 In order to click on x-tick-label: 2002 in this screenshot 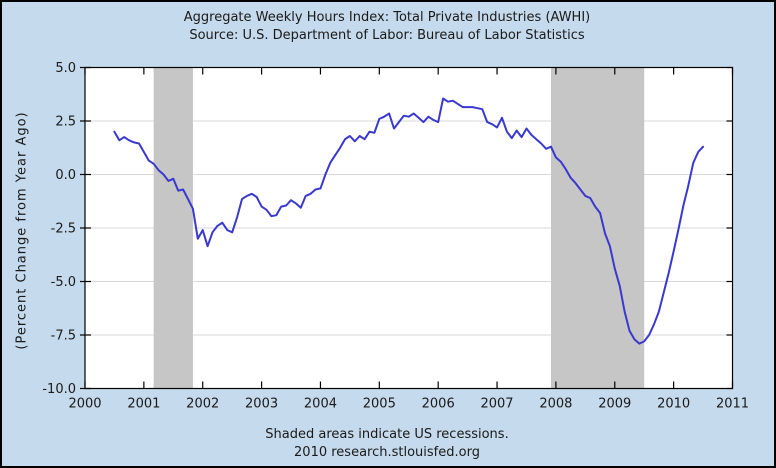, I will do `click(202, 404)`.